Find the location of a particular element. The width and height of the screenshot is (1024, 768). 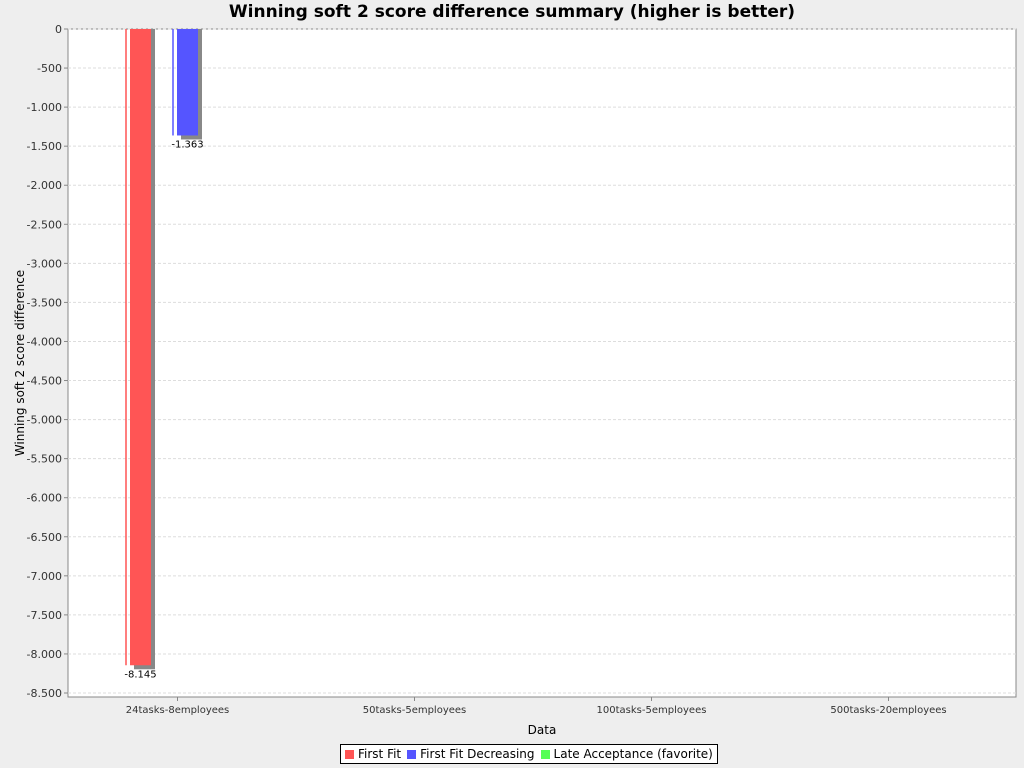

legend-entry: First Fit Decreasing is located at coordinates (471, 754).